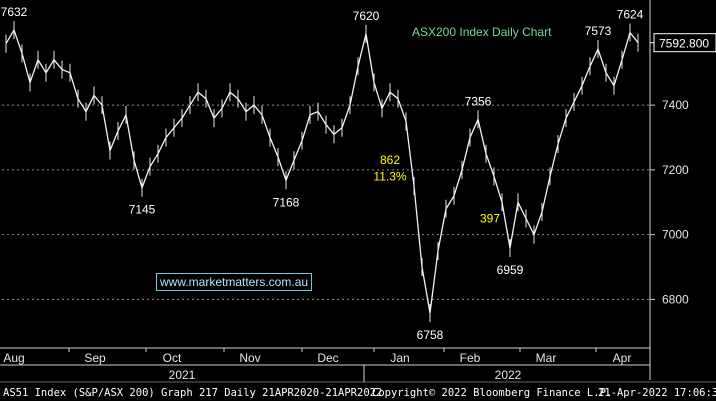  Describe the element at coordinates (490, 218) in the screenshot. I see `annotation-label: 397` at that location.